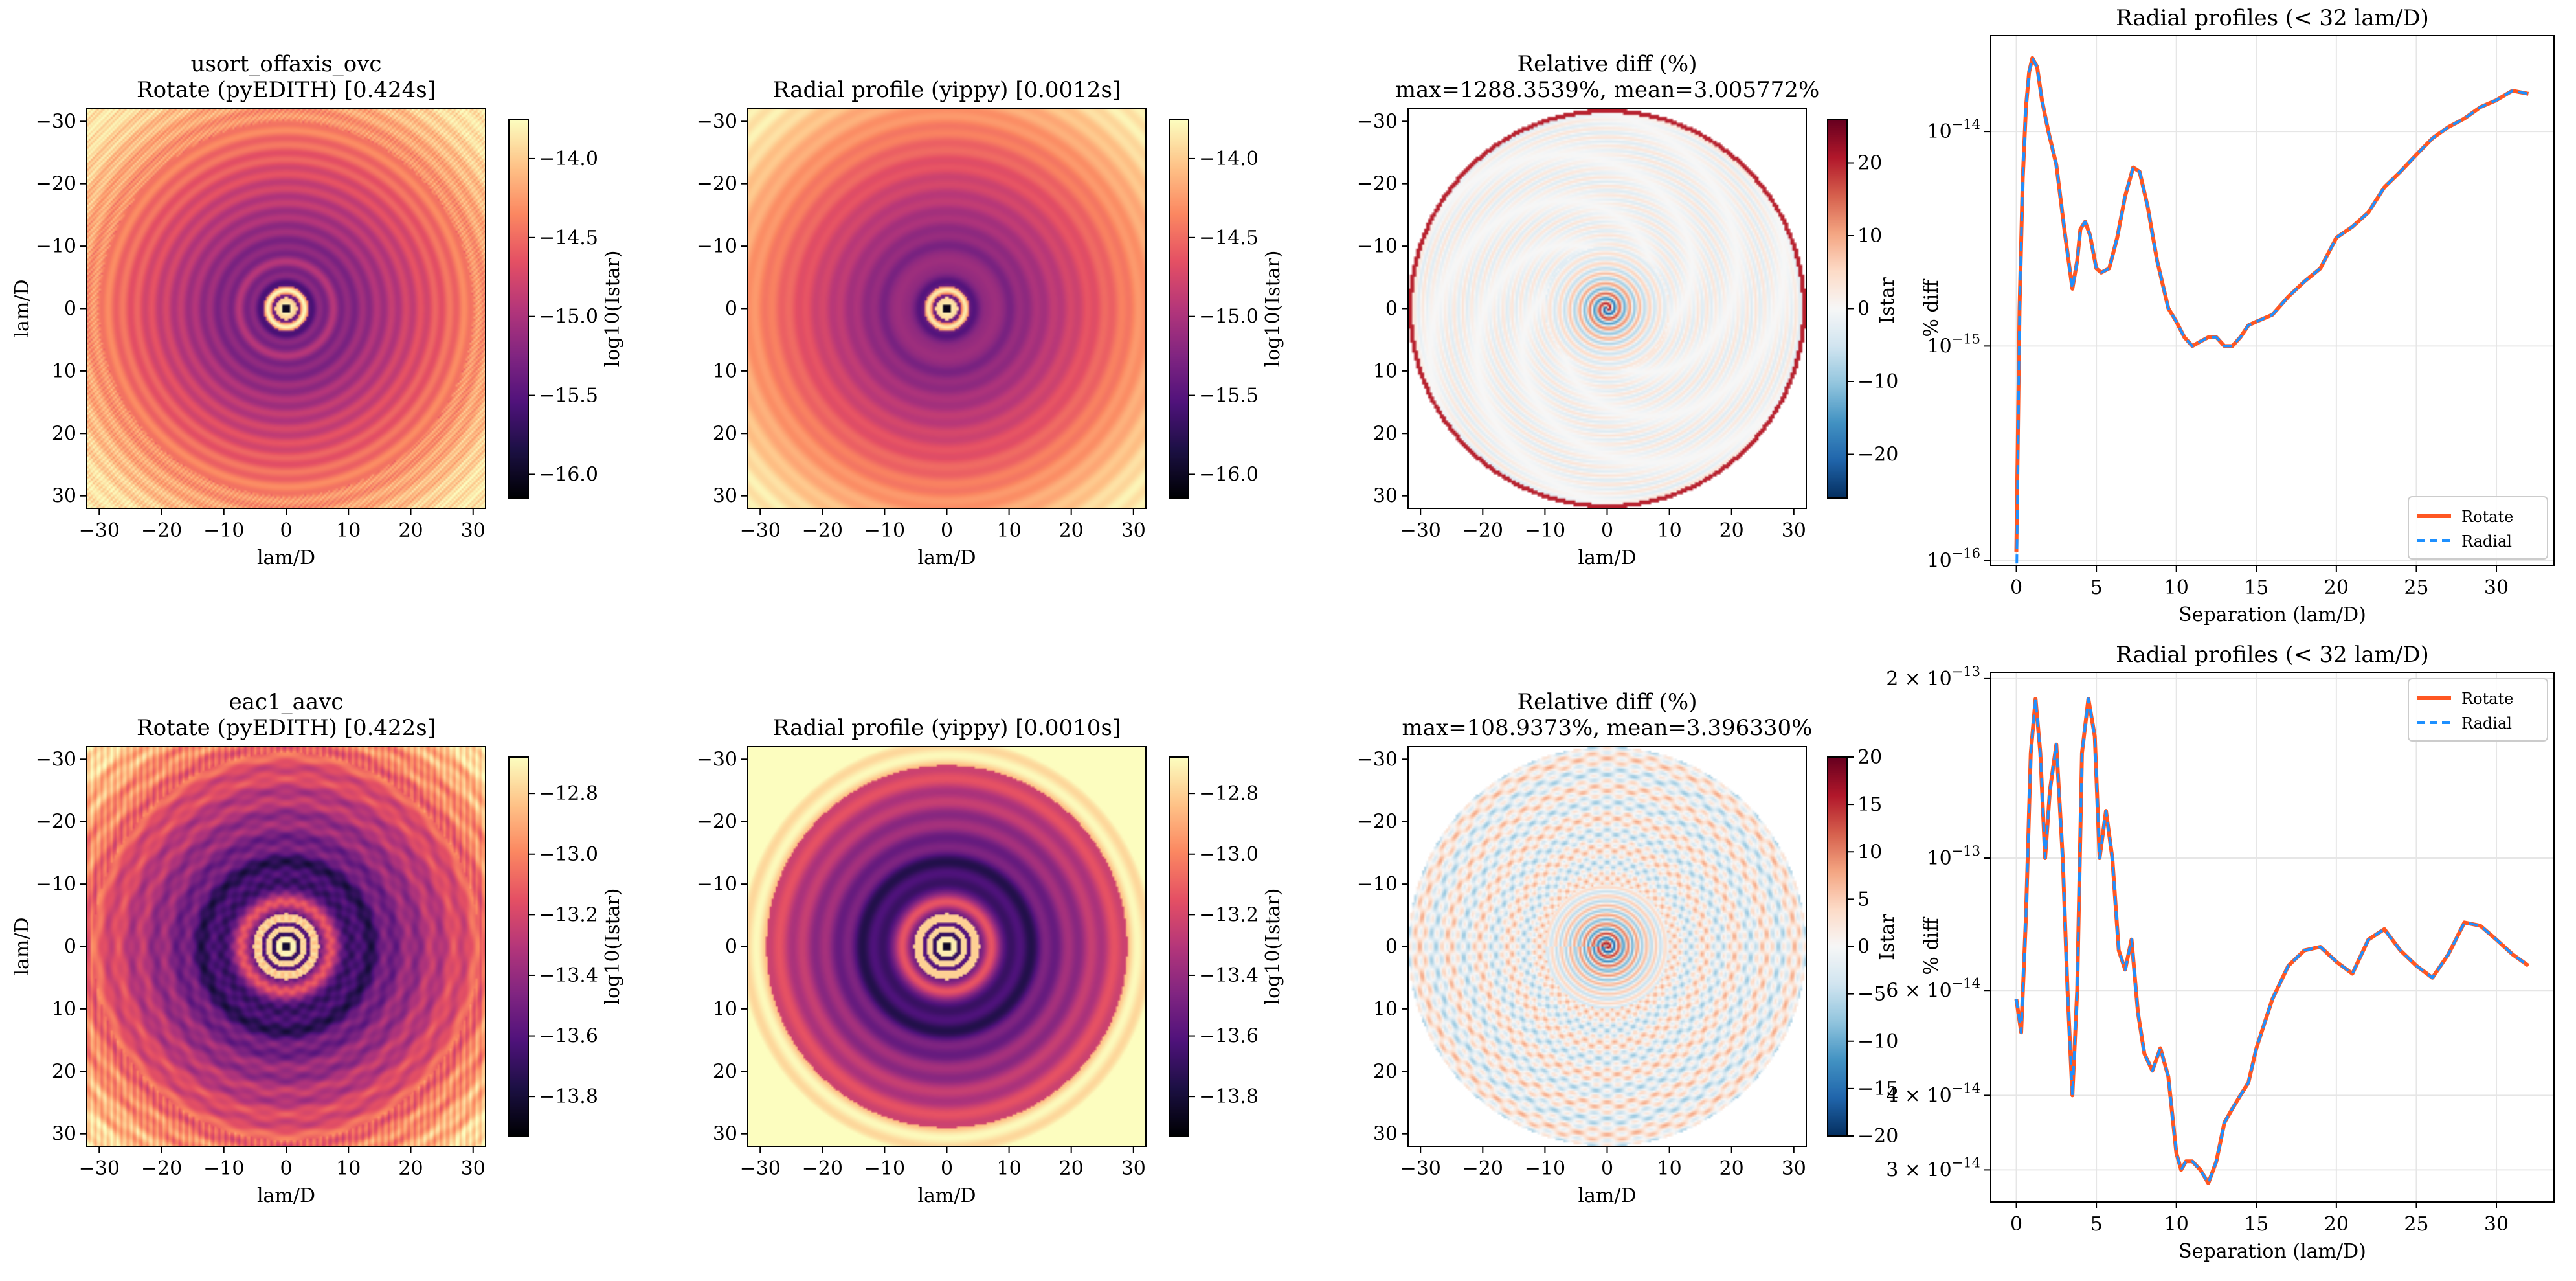 This screenshot has width=2576, height=1281. I want to click on panel-7-title-line: Relative diff (%), so click(1608, 702).